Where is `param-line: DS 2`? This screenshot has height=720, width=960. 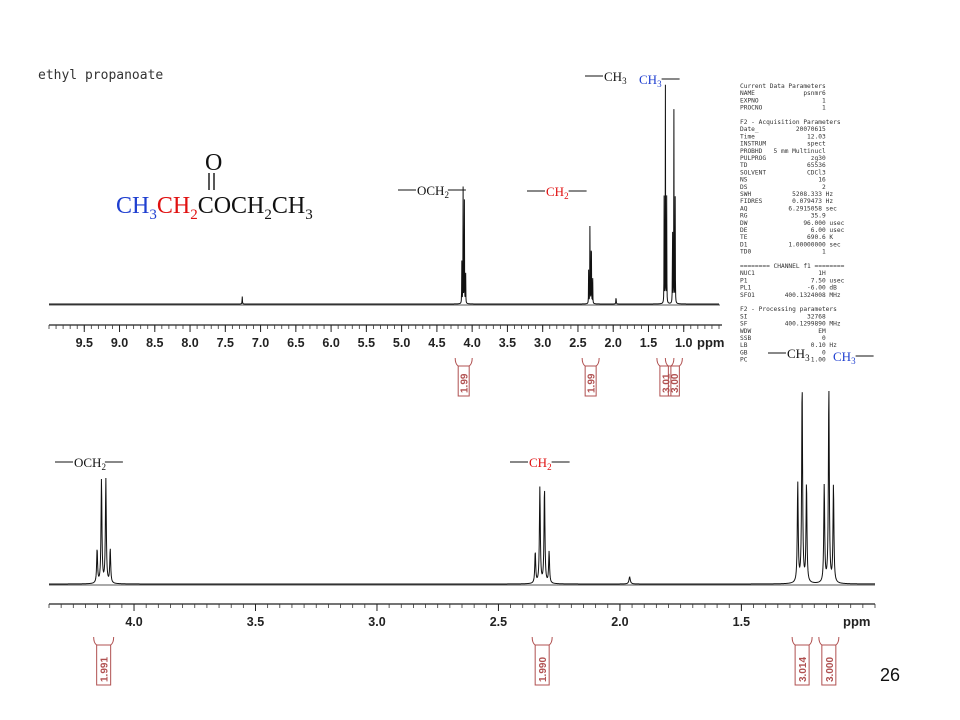
param-line: DS 2 is located at coordinates (783, 187).